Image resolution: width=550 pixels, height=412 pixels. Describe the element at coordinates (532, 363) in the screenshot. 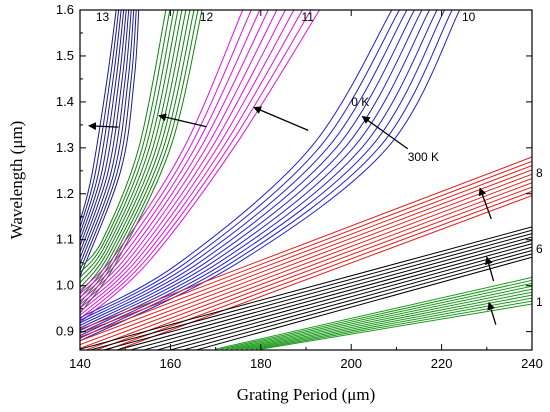

I see `x-tick-label: 240` at that location.